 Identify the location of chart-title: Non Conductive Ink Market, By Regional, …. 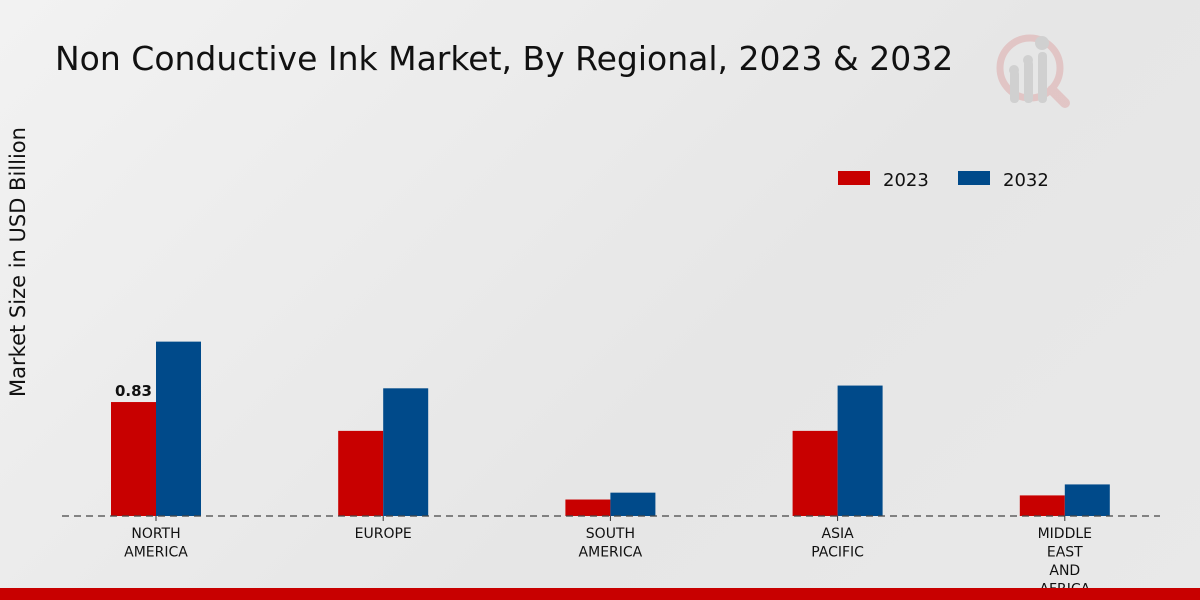
(504, 58).